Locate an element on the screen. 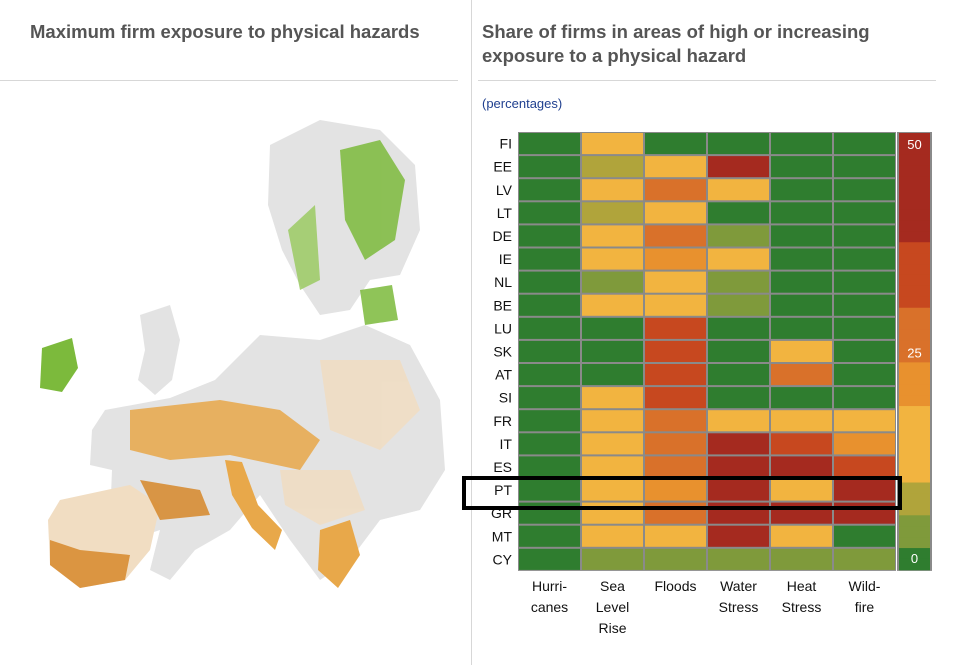  column-label: Rise is located at coordinates (612, 628).